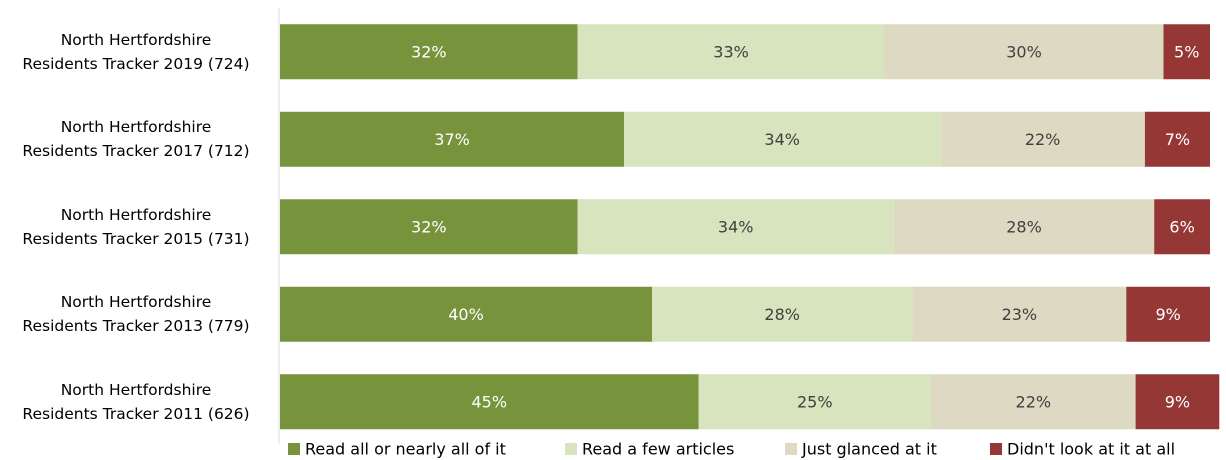  I want to click on value-label: 30%, so click(1024, 51).